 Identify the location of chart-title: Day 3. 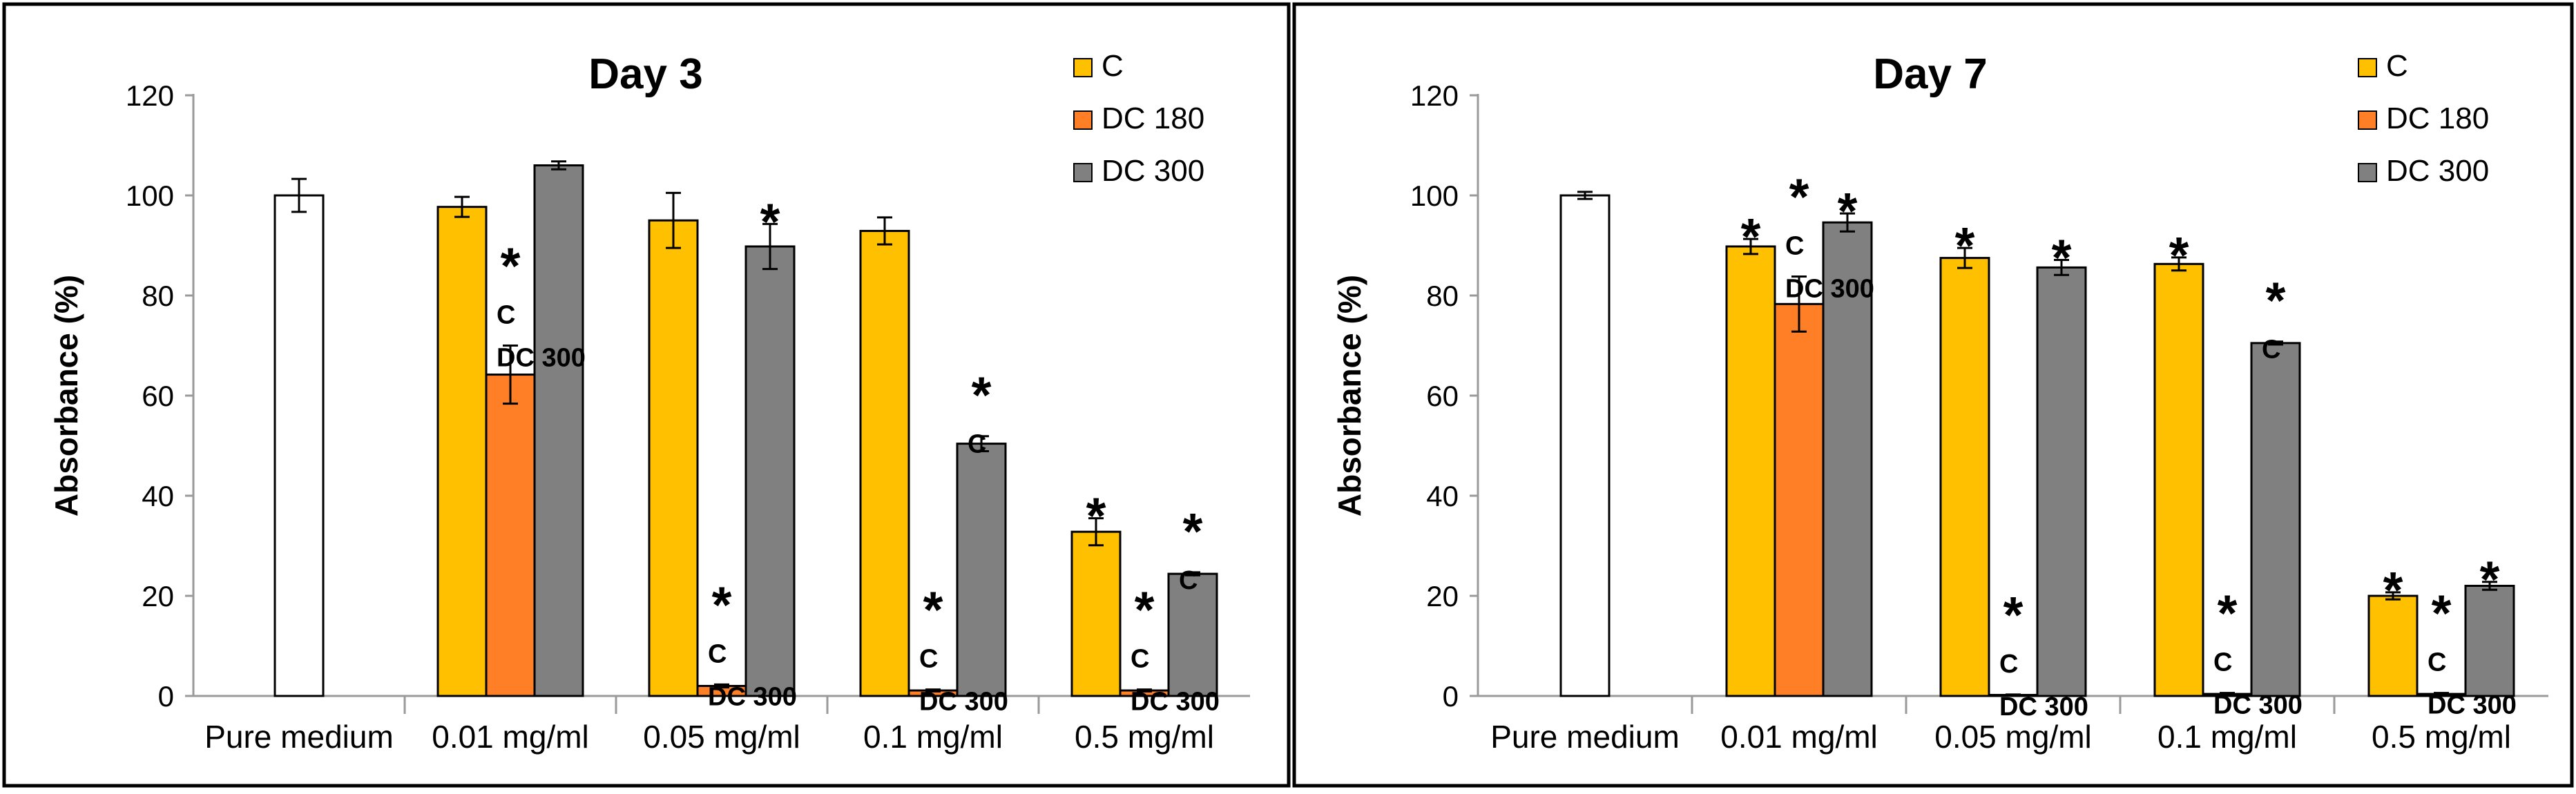
(645, 74).